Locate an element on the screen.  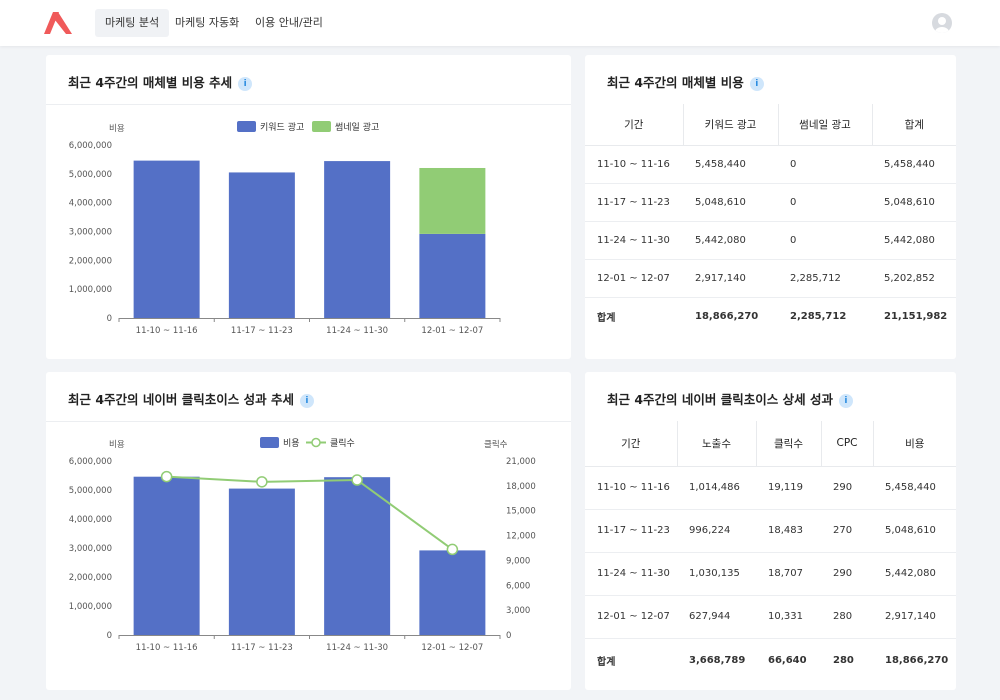
table-cell: 5,442,080 is located at coordinates (730, 240).